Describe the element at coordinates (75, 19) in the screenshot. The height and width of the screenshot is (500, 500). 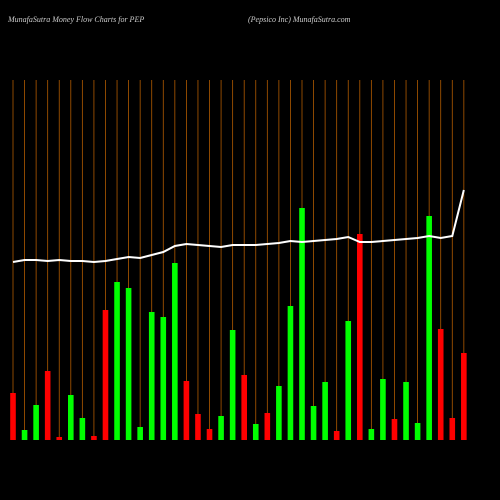
I see `chart-title: MunafaSutra Money Flow Charts for PEP` at that location.